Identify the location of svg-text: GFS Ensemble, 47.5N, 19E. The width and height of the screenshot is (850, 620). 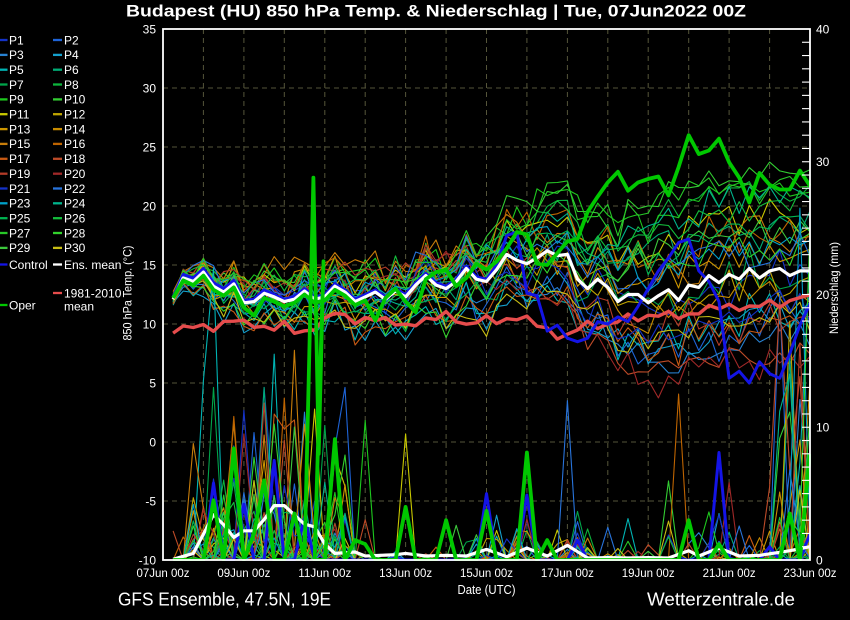
(224, 600).